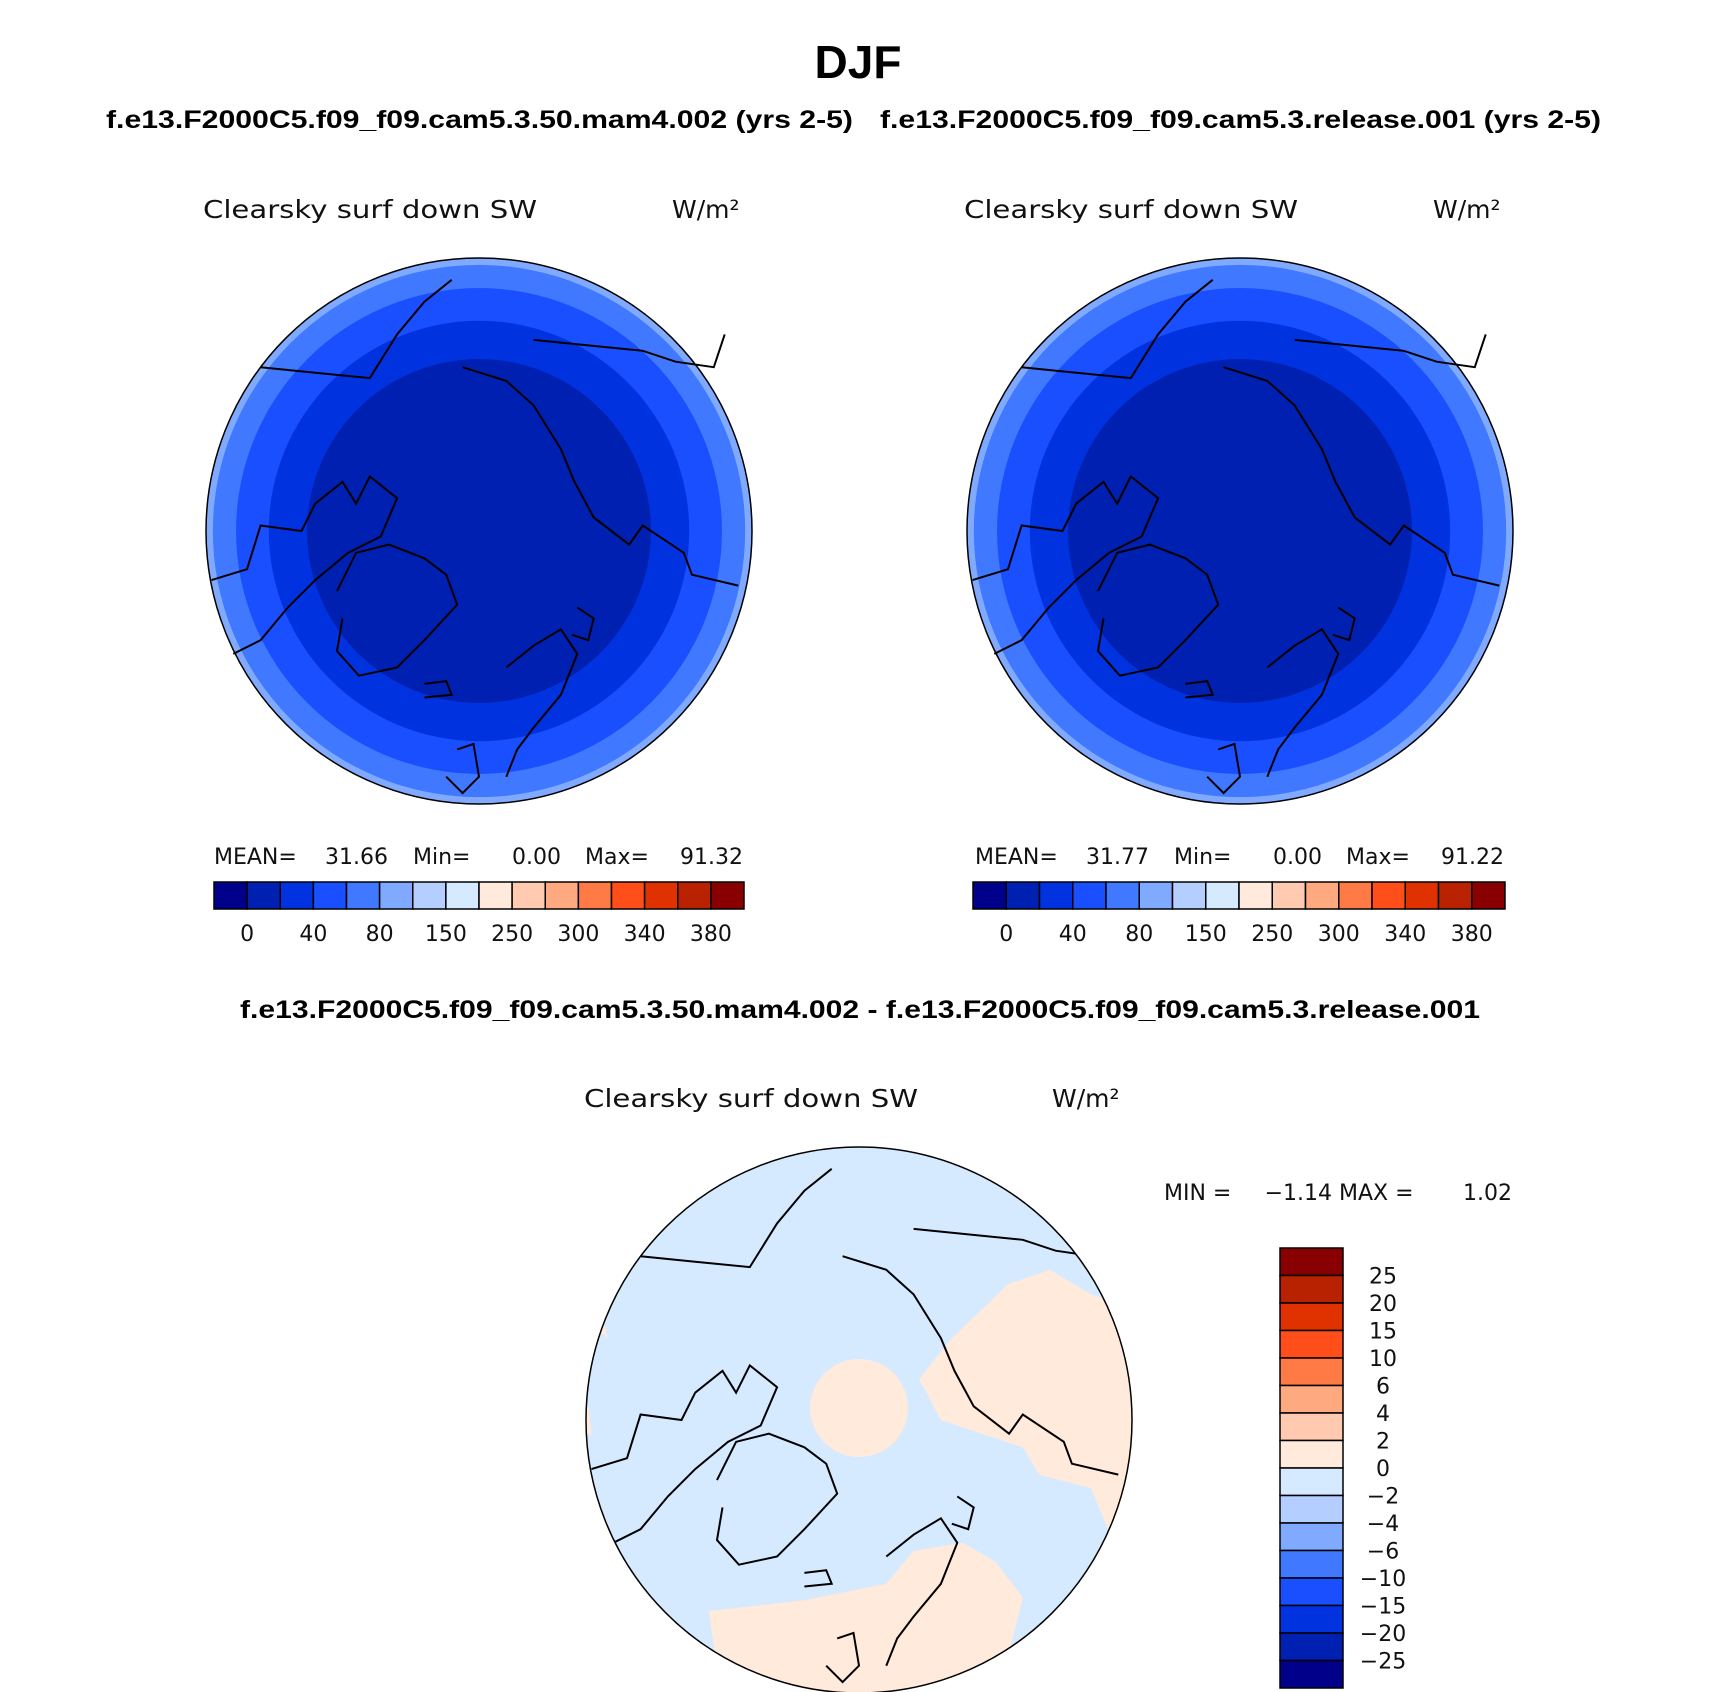 Image resolution: width=1710 pixels, height=1692 pixels. Describe the element at coordinates (1383, 1607) in the screenshot. I see `colorbar-label: −15` at that location.